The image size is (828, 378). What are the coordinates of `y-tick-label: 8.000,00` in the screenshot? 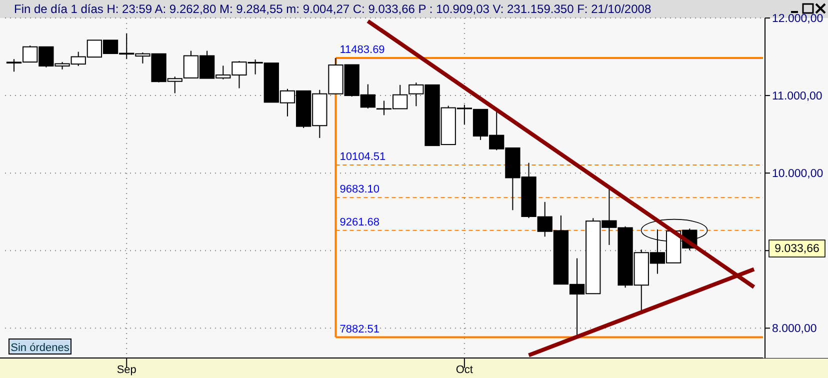 It's located at (794, 329).